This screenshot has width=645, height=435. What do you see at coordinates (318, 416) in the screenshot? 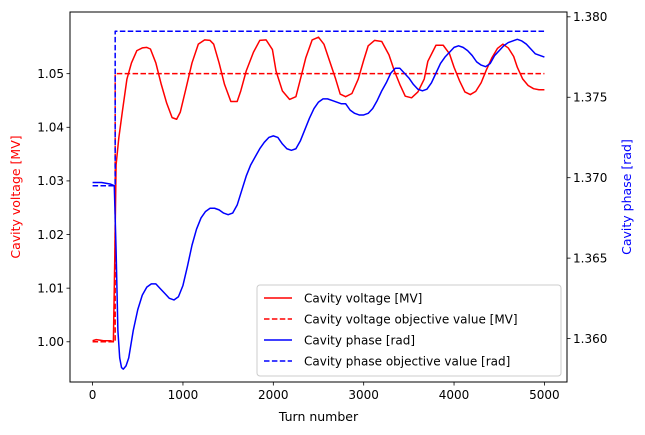
I see `x-axis-label: Turn number` at bounding box center [318, 416].